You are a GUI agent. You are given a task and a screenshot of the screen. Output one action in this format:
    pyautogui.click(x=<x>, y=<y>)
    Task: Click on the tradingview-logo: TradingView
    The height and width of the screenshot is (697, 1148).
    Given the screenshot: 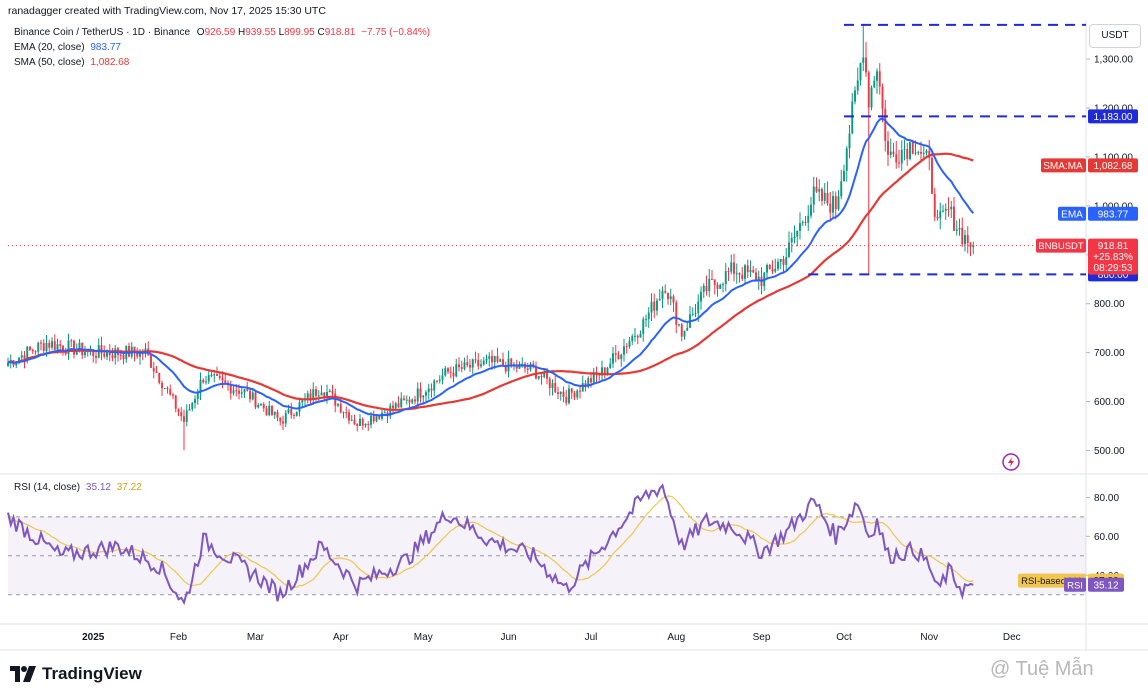 What is the action you would take?
    pyautogui.click(x=76, y=674)
    